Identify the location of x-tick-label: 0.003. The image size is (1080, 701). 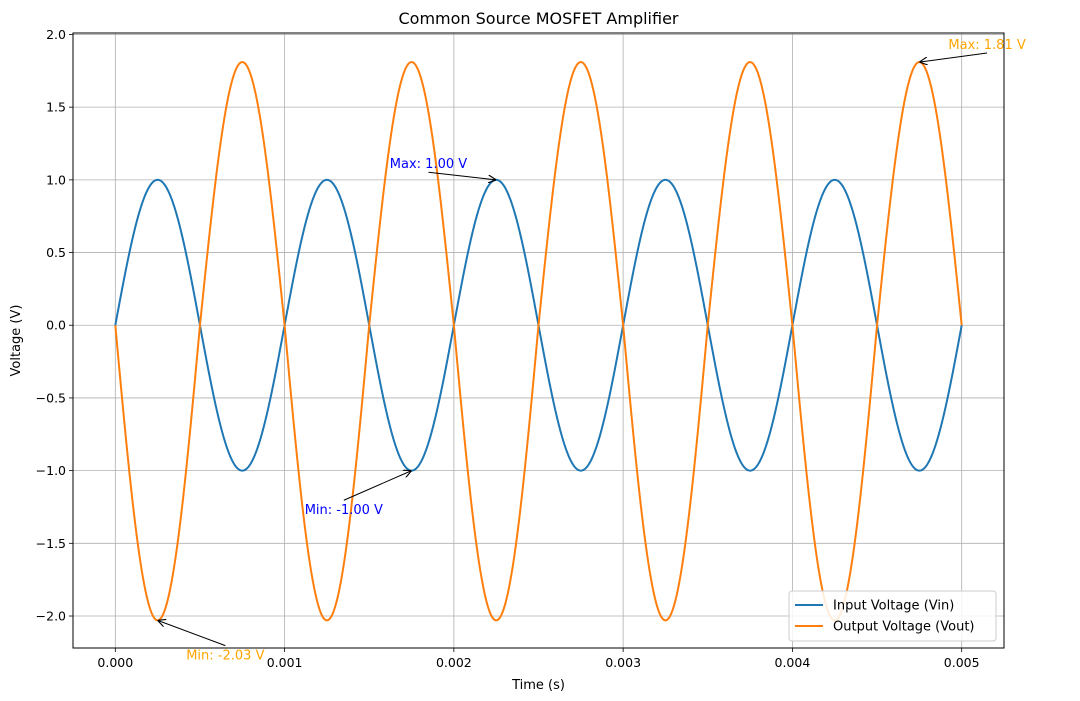
(623, 662).